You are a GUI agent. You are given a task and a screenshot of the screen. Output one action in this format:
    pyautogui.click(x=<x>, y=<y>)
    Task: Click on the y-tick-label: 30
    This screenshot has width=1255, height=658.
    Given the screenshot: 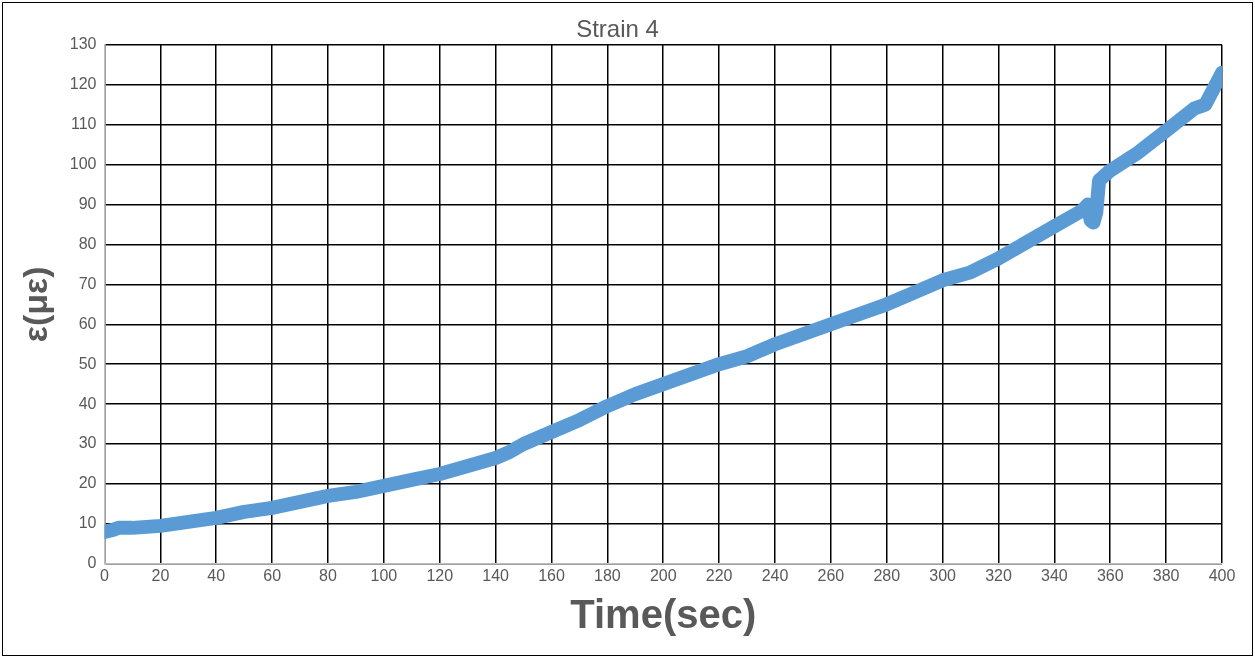 What is the action you would take?
    pyautogui.click(x=87, y=443)
    